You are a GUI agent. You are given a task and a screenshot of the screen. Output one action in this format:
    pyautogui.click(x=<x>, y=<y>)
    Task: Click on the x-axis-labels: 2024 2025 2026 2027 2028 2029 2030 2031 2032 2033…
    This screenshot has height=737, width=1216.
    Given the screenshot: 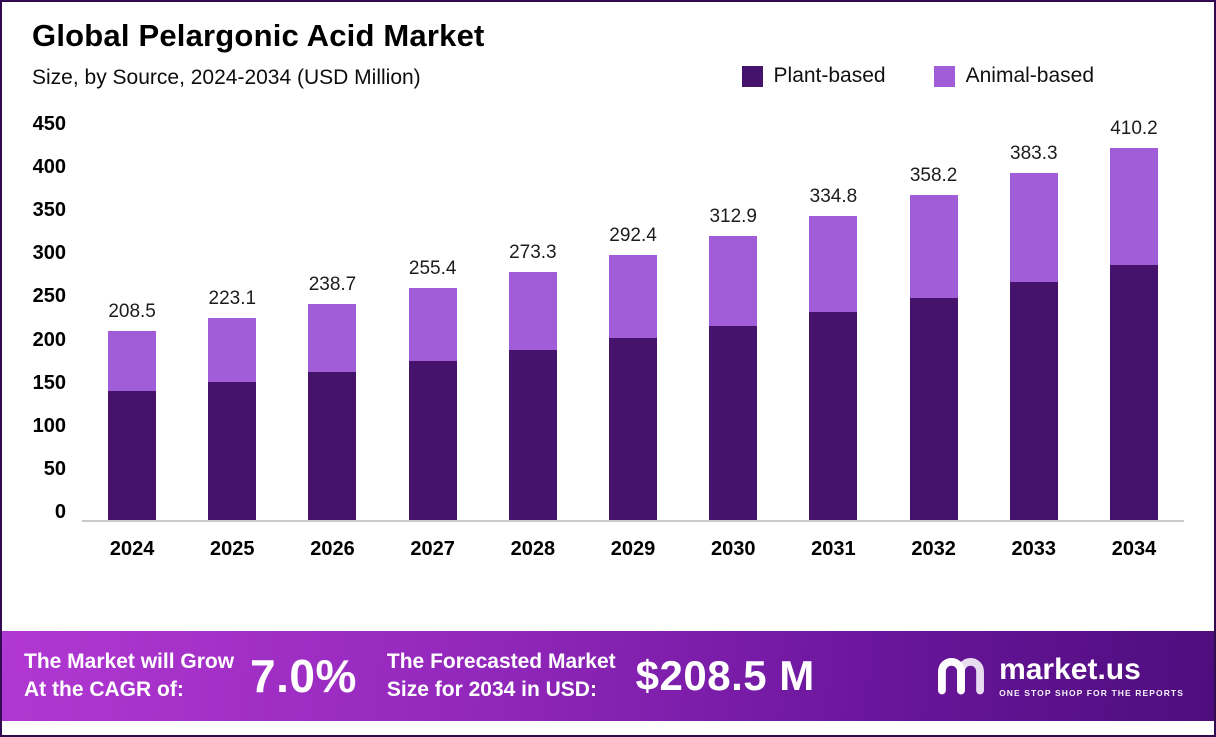 What is the action you would take?
    pyautogui.click(x=633, y=541)
    